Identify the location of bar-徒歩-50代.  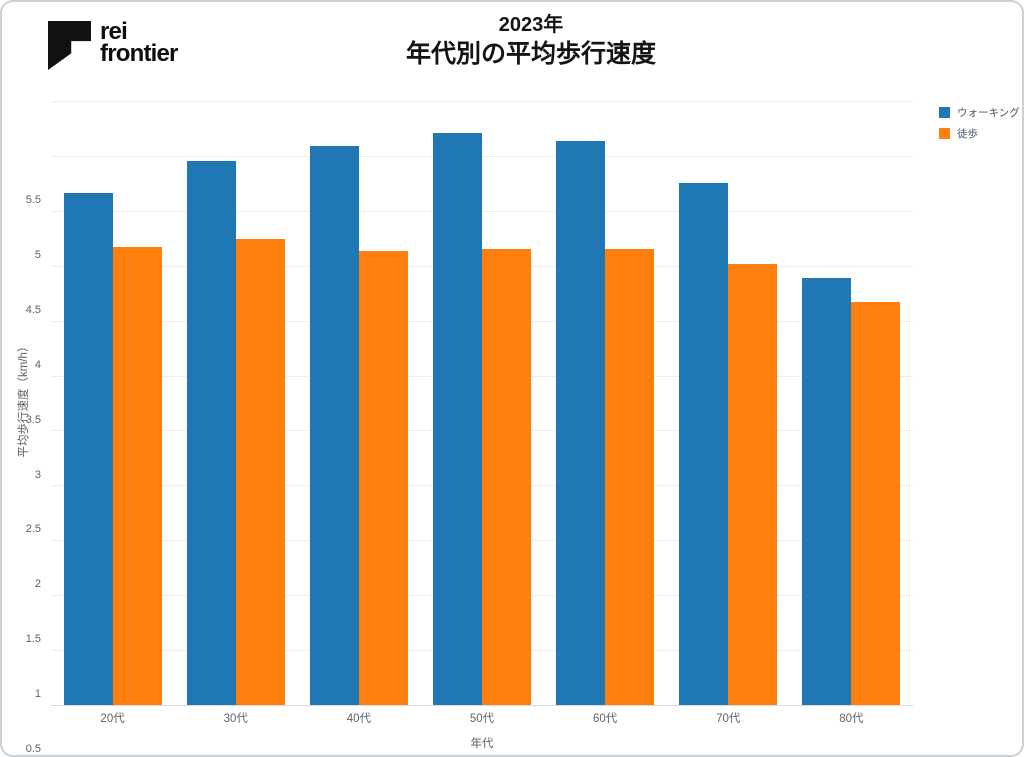
(506, 477).